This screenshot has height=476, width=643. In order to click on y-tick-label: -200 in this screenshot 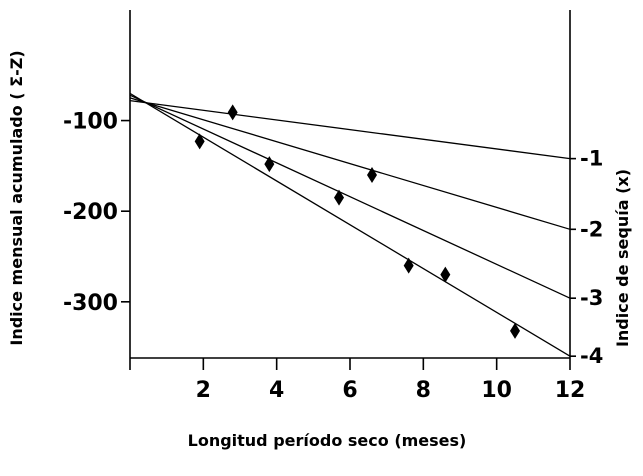, I will do `click(90, 212)`.